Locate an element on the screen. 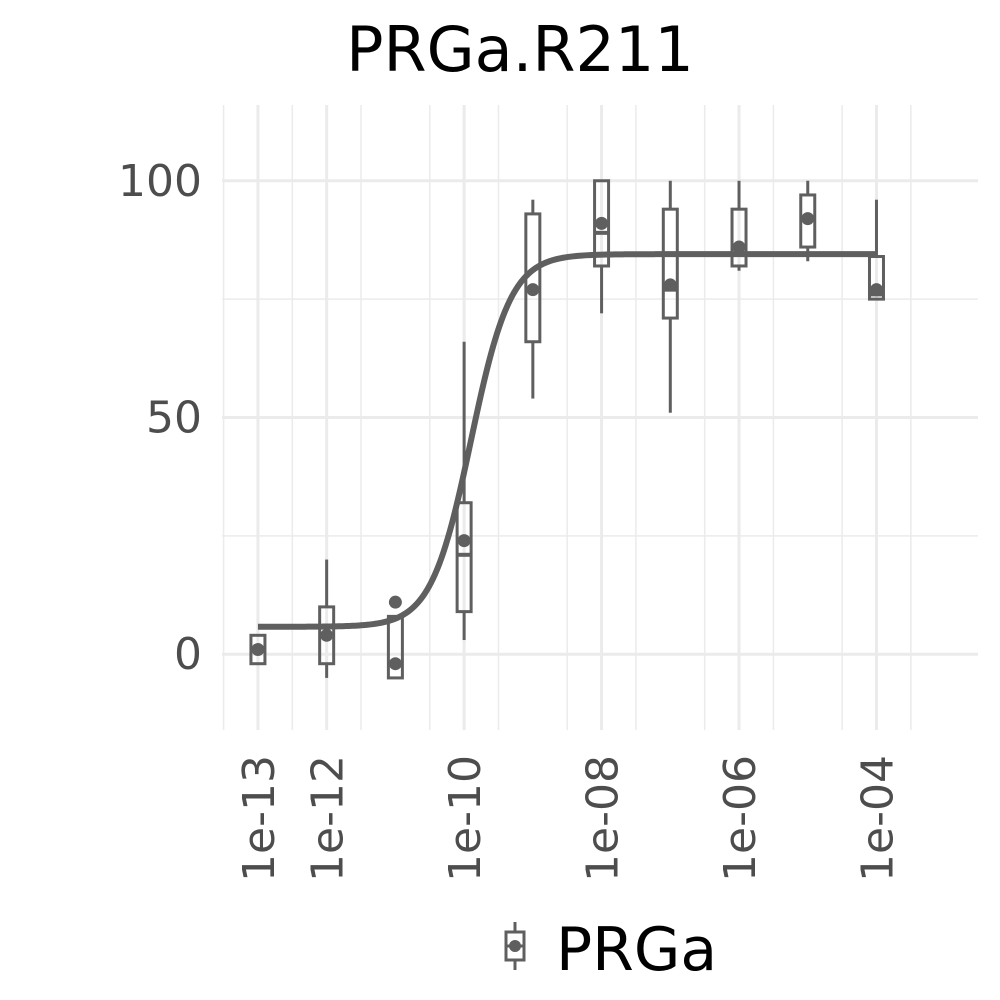  legend-label: PRGa is located at coordinates (636, 950).